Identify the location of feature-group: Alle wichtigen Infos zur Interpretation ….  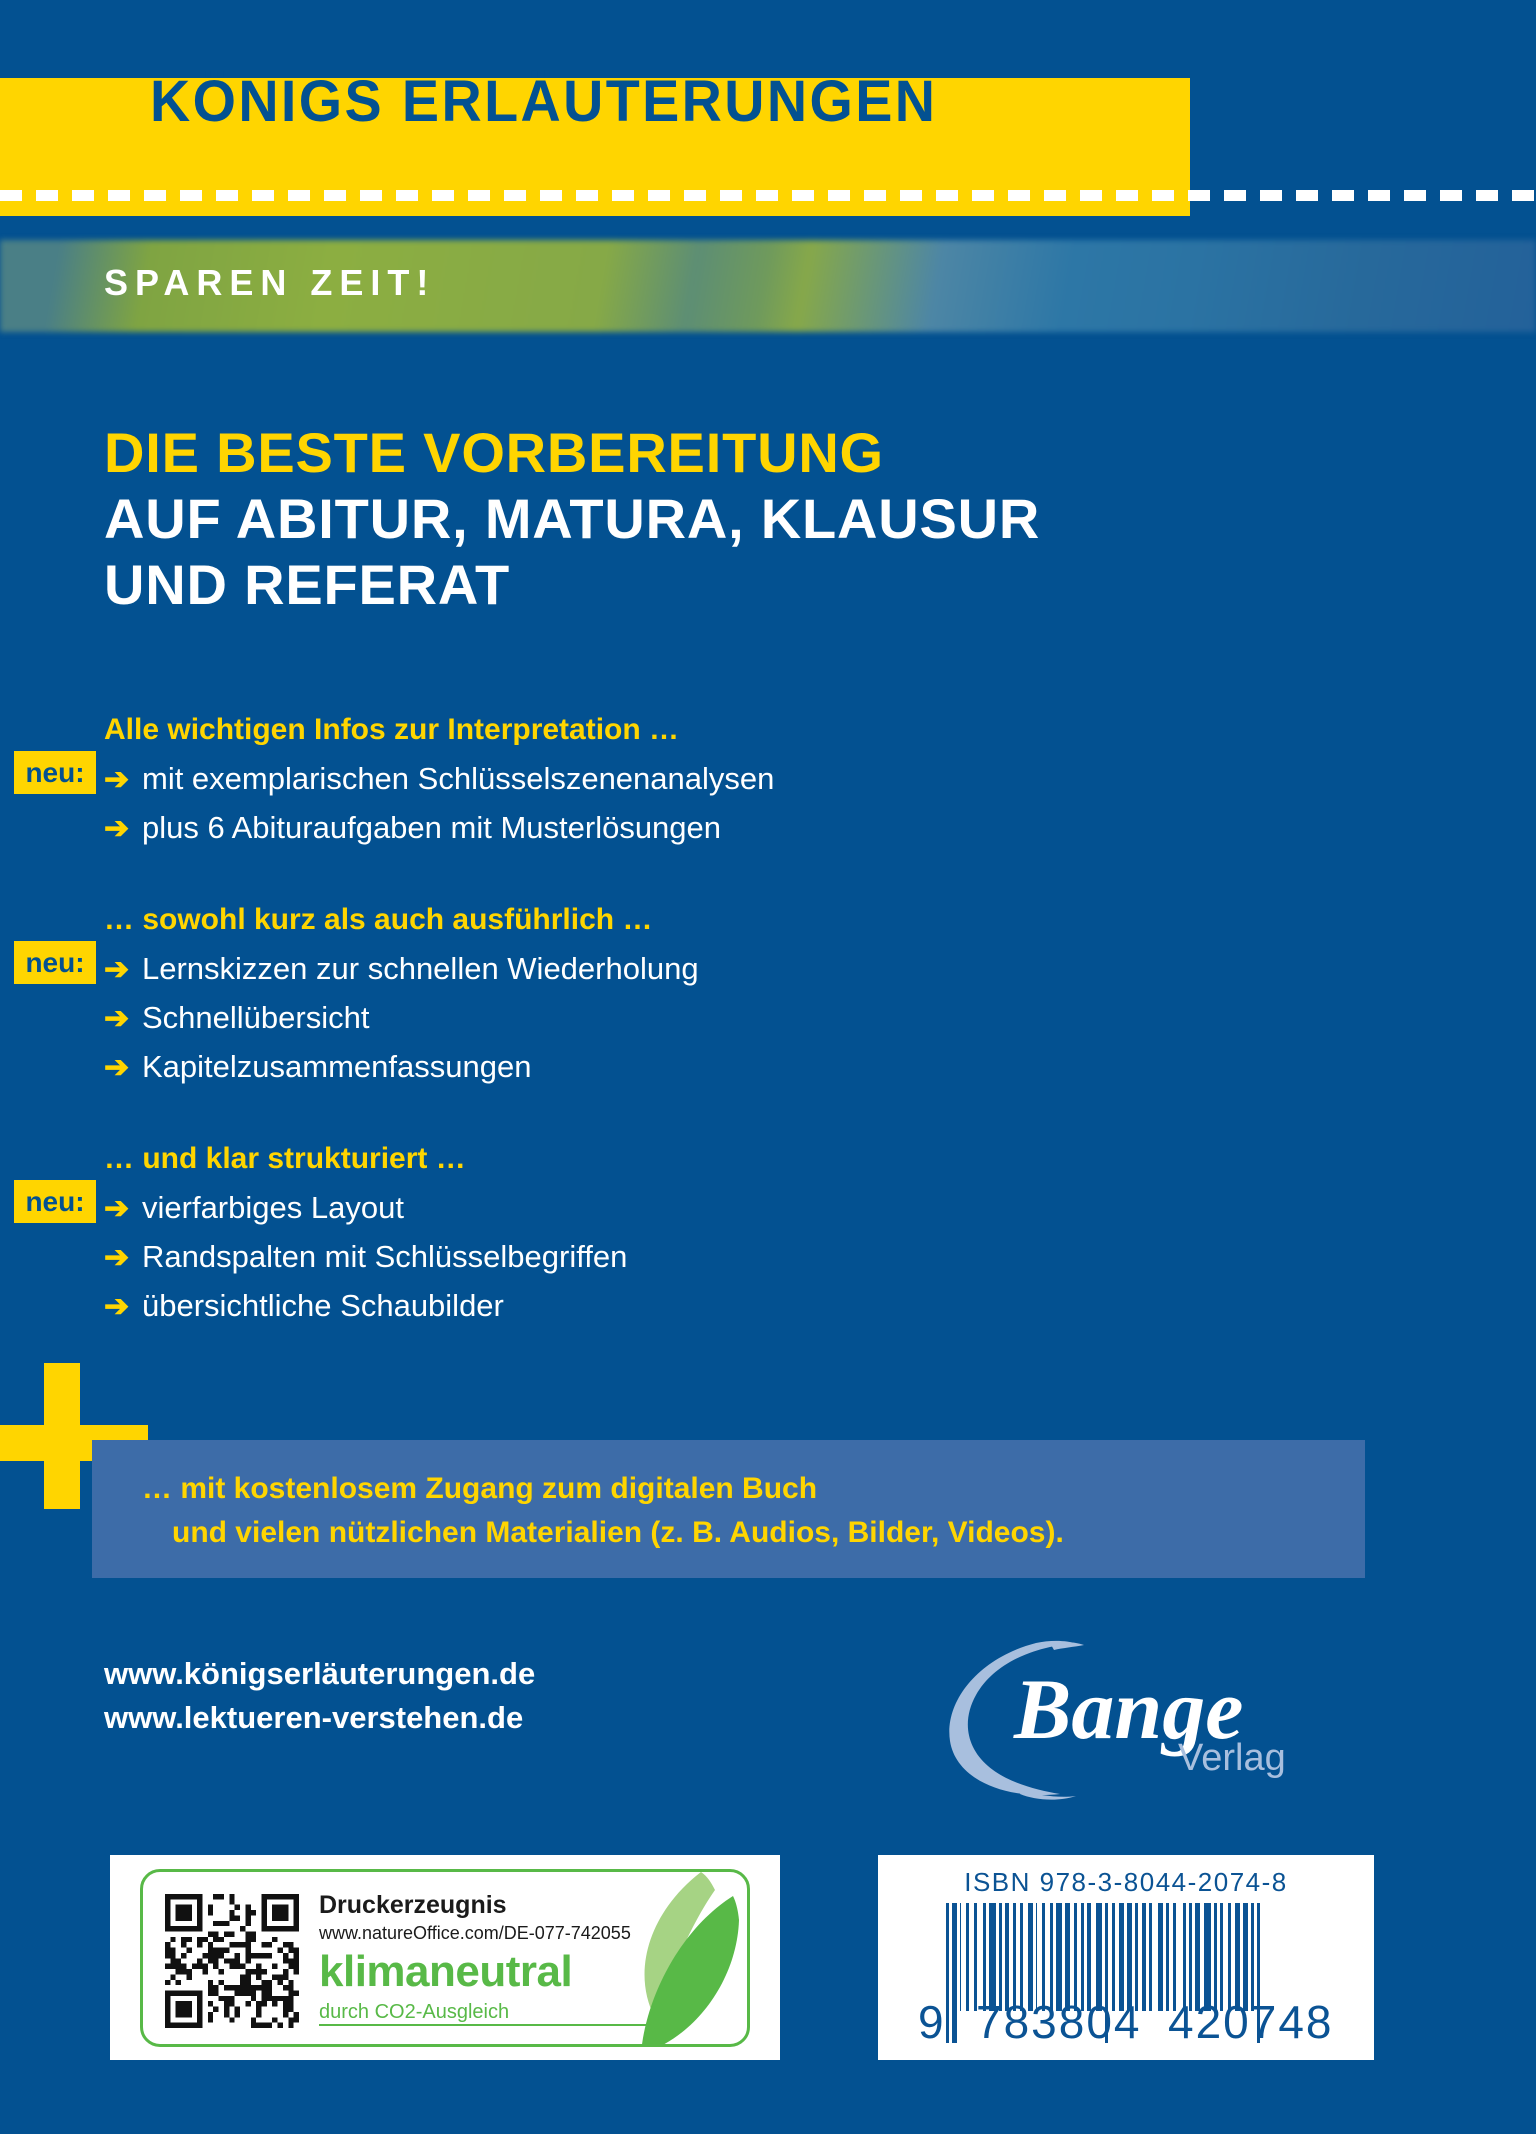
(768, 779).